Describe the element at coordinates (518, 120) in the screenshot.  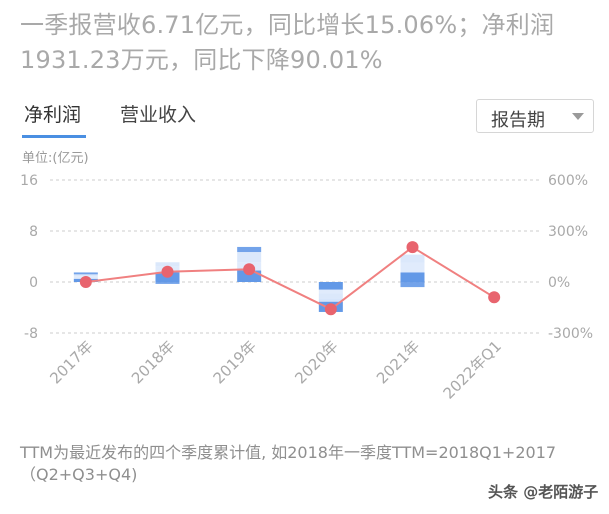
I see `period-select-value: 报告期` at that location.